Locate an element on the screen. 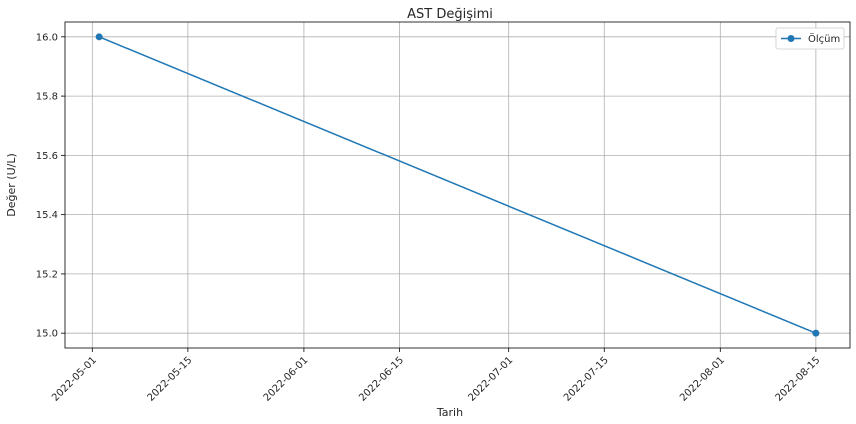 Image resolution: width=856 pixels, height=424 pixels. x-tick-label: 2022-05-15 is located at coordinates (170, 379).